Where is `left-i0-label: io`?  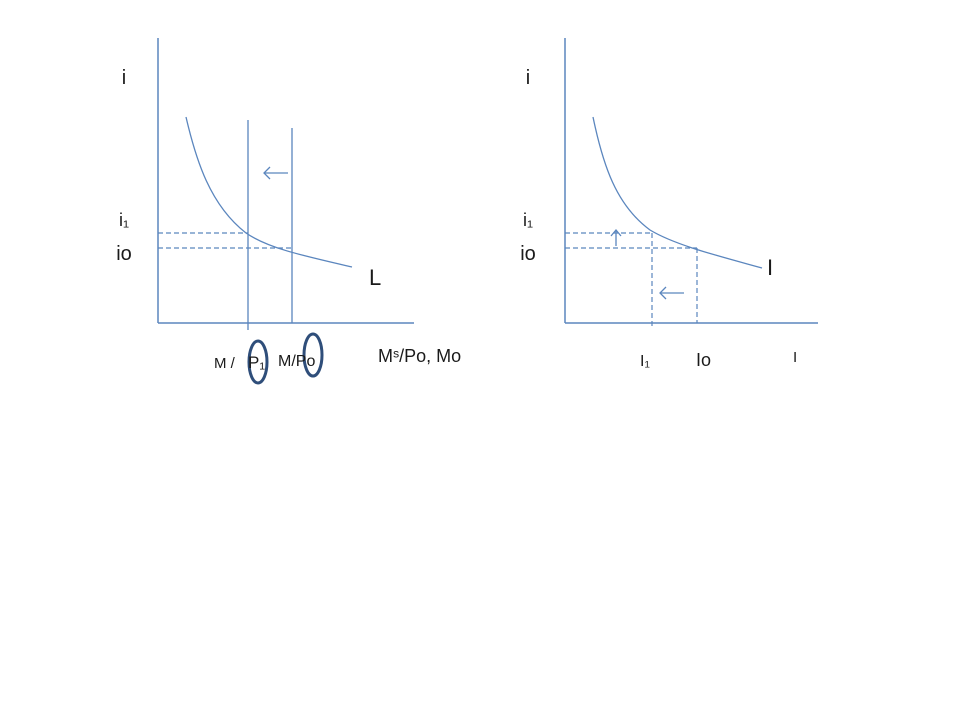
left-i0-label: io is located at coordinates (124, 254).